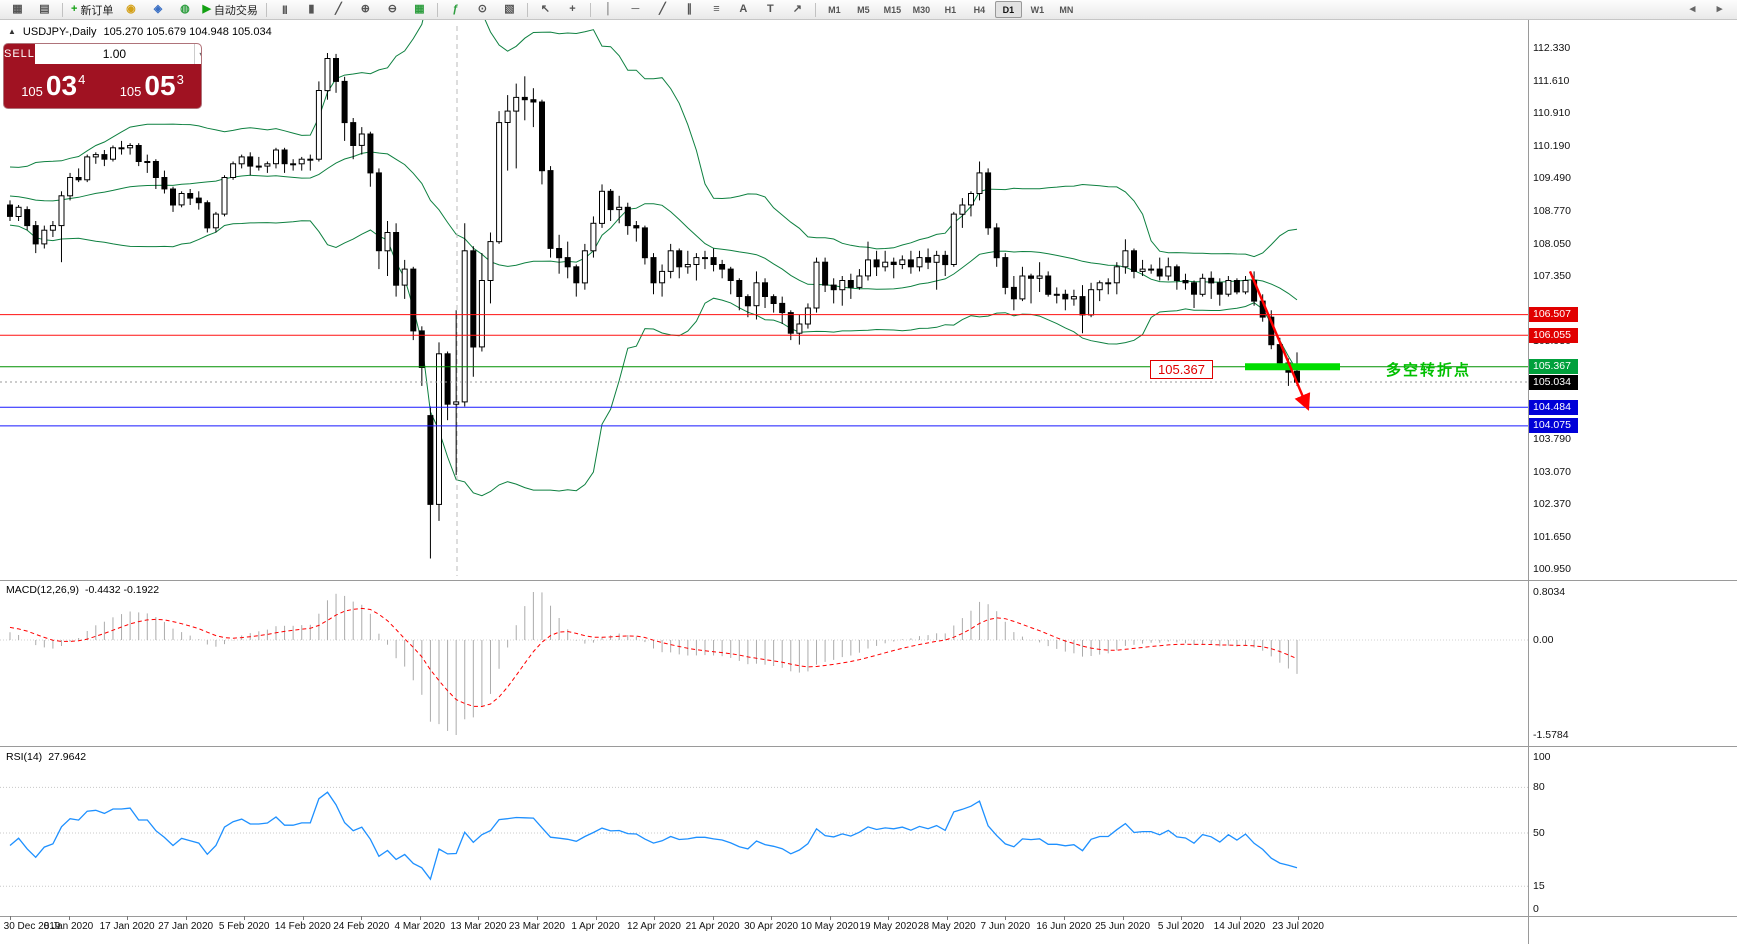 This screenshot has height=944, width=1737. Describe the element at coordinates (365, 9) in the screenshot. I see `zoom-in-icon: ⊕` at that location.